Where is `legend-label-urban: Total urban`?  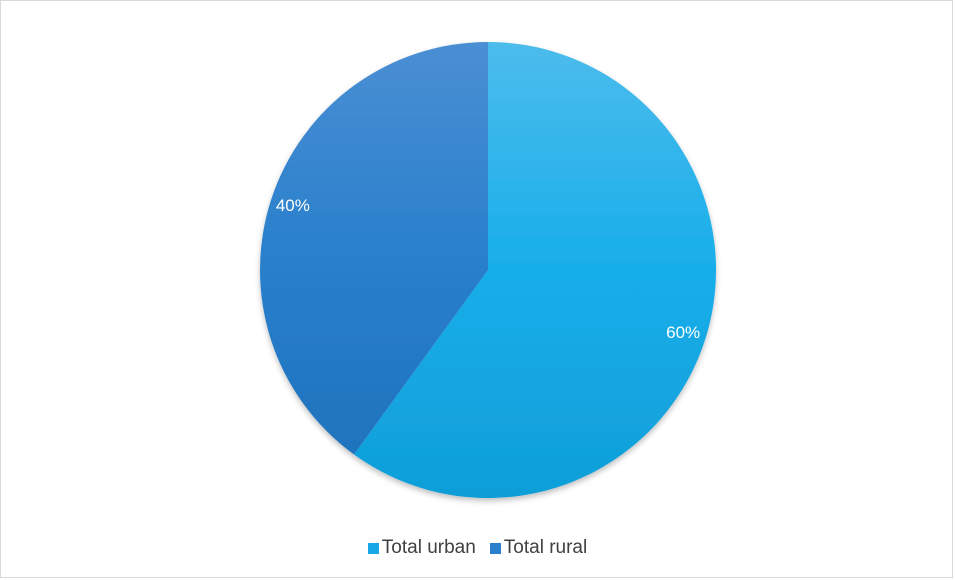
legend-label-urban: Total urban is located at coordinates (428, 547).